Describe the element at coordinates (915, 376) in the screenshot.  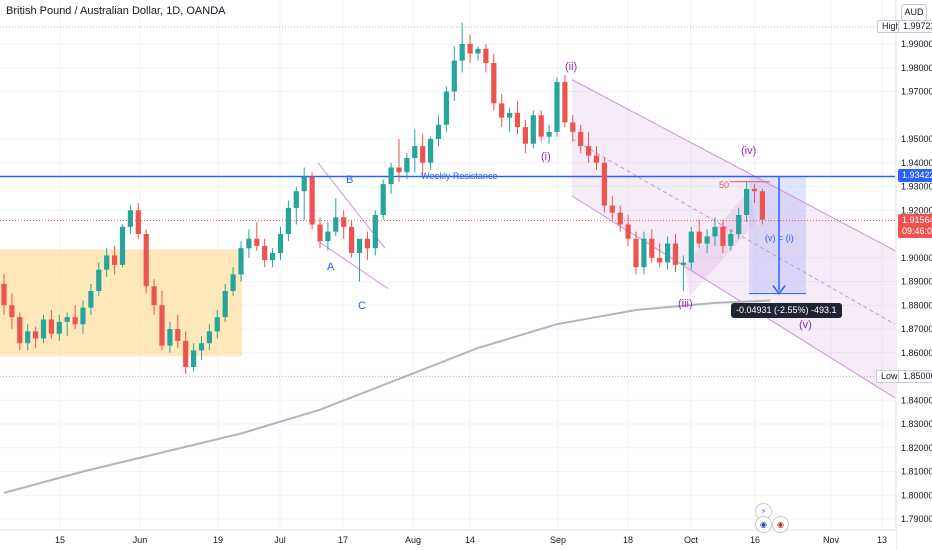
I see `low-price-tag: 1.85006` at that location.